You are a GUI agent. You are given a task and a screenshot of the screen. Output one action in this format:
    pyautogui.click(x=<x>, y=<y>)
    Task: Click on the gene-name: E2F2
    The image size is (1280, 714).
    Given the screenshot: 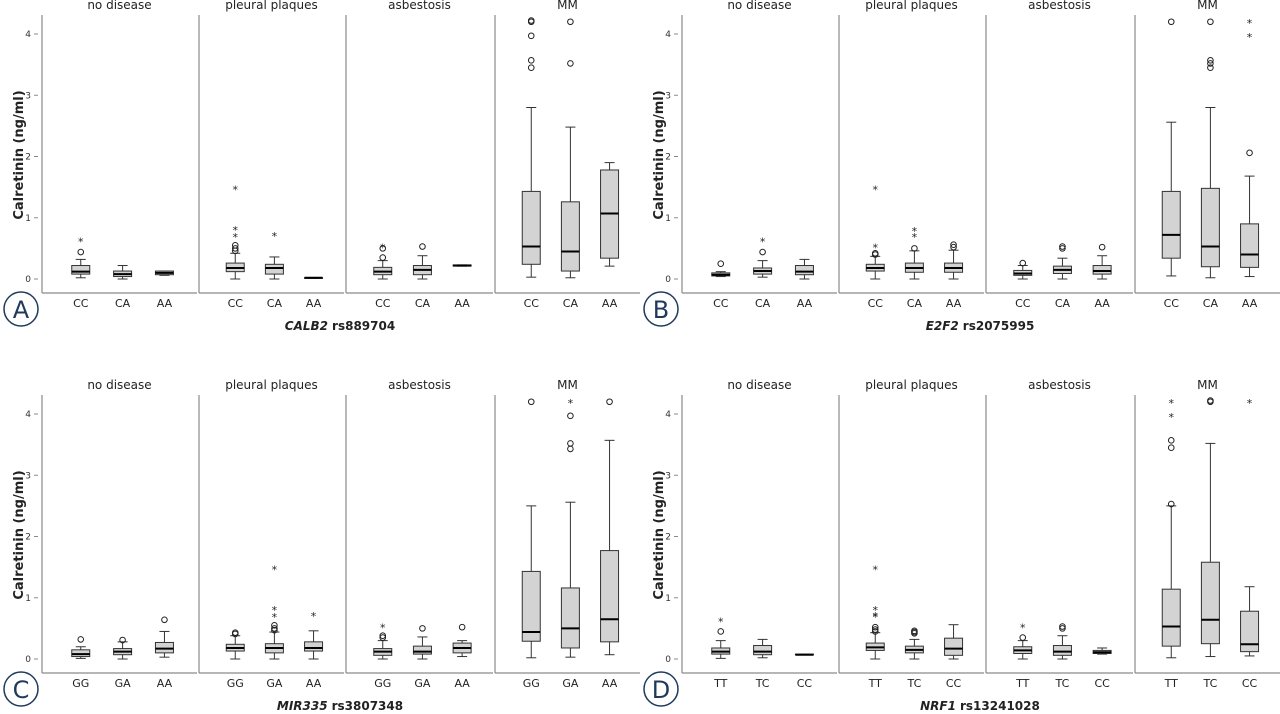 What is the action you would take?
    pyautogui.click(x=942, y=326)
    